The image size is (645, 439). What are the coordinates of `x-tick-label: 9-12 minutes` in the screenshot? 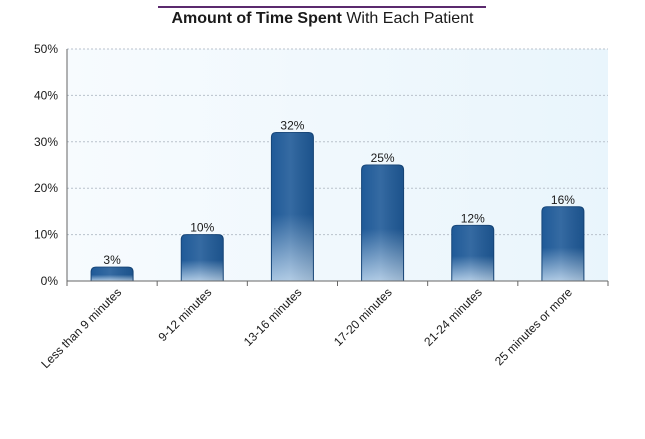 It's located at (184, 314).